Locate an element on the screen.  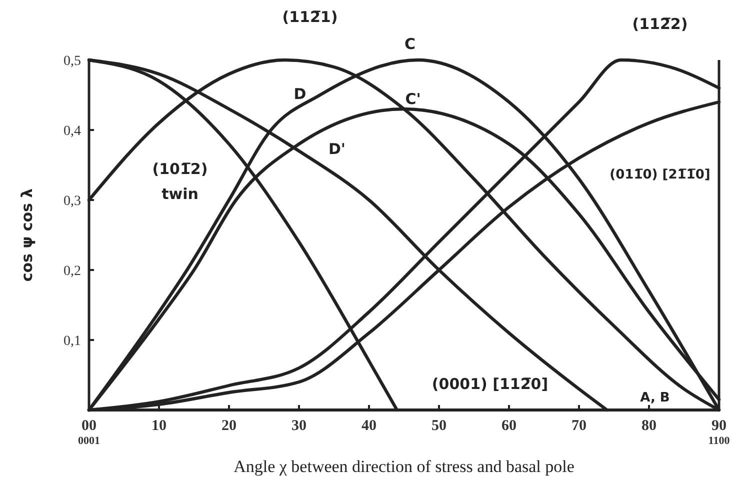
annotation: (101̅2) is located at coordinates (180, 169).